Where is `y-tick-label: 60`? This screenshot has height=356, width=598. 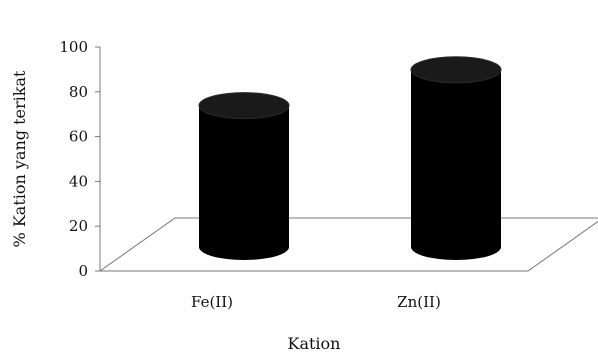 y-tick-label: 60 is located at coordinates (78, 137).